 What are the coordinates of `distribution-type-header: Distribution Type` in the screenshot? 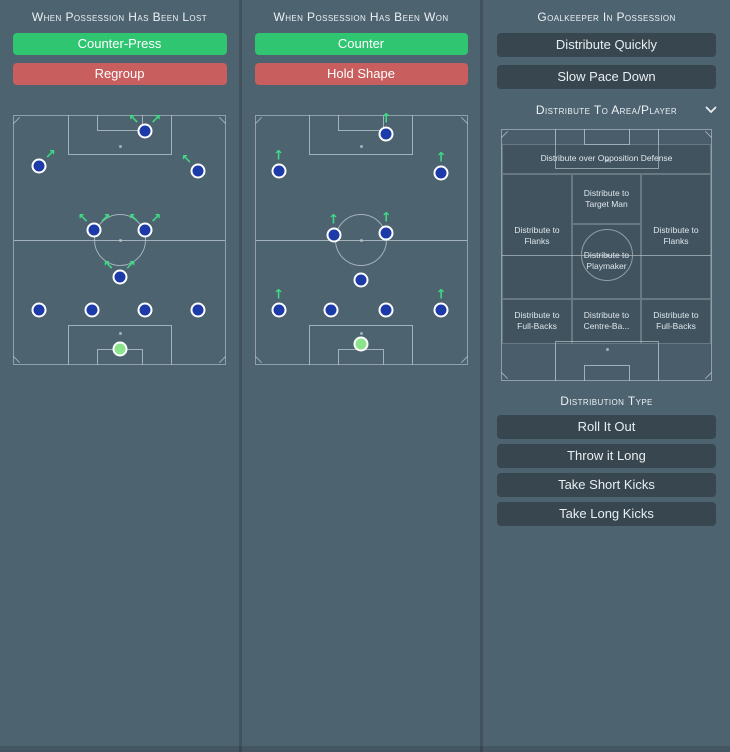 It's located at (606, 401).